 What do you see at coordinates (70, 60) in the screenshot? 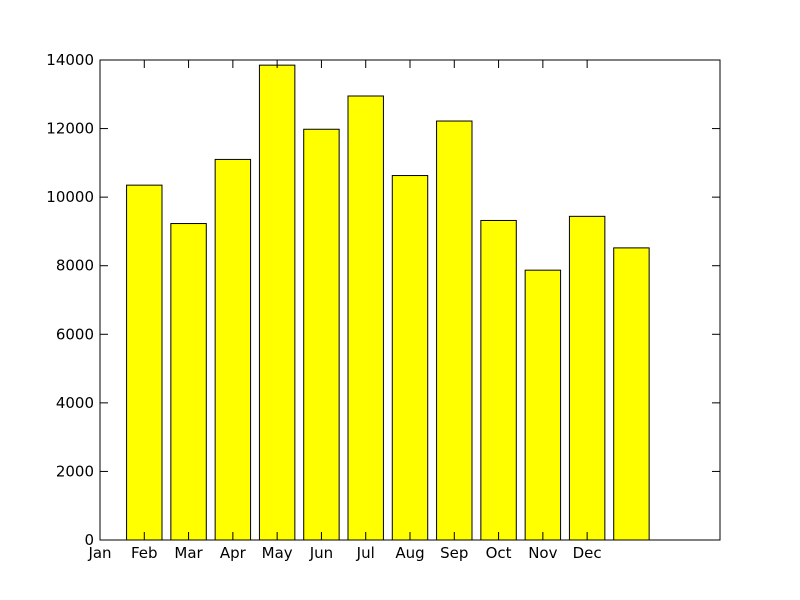
I see `y-tick-label: 14000` at bounding box center [70, 60].